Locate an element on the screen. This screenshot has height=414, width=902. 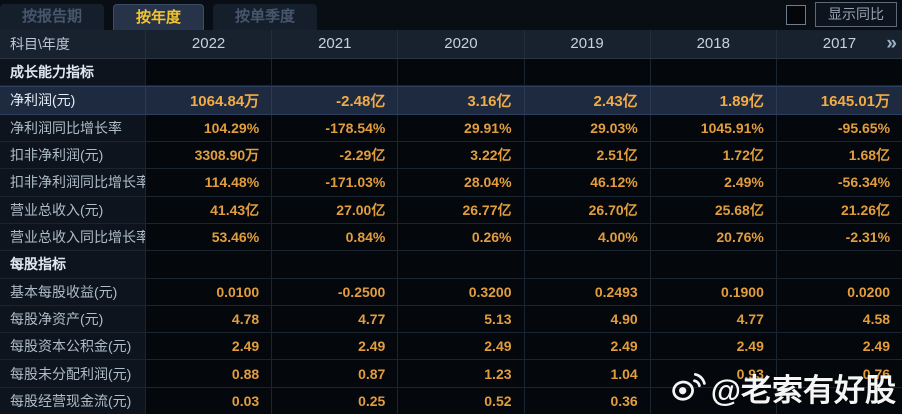
table-row: 每股净资产(元) 4.78 4.77 5.13 4.90 4.77 4.58 is located at coordinates (451, 319).